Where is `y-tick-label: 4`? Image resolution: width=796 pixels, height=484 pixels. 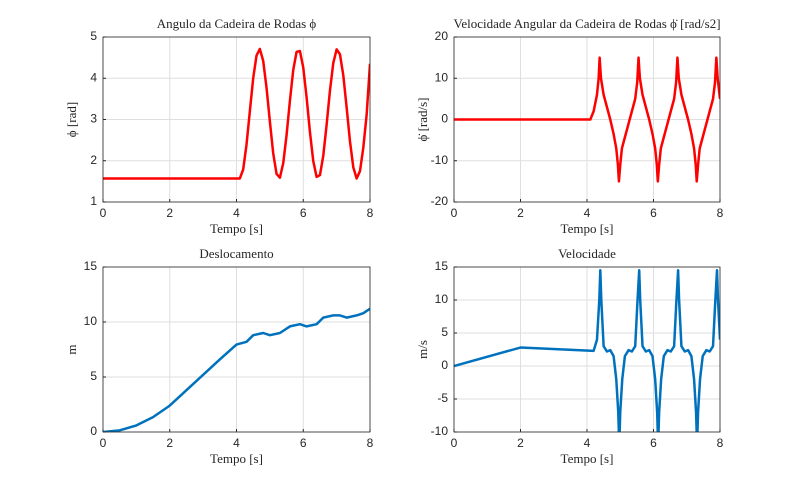 y-tick-label: 4 is located at coordinates (93, 77).